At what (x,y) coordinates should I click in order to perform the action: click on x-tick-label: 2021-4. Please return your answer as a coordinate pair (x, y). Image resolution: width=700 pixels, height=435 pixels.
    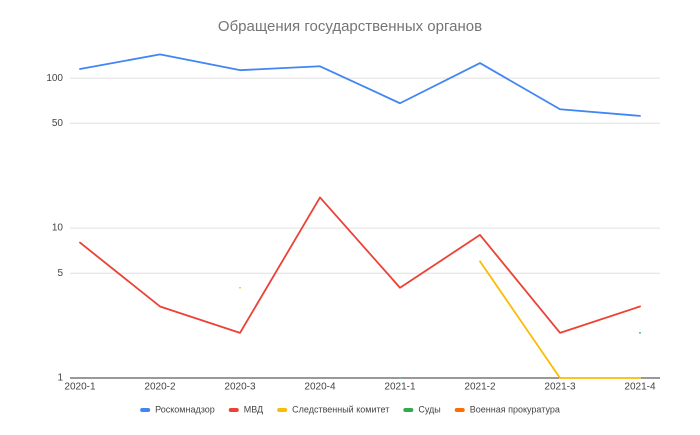
    Looking at the image, I should click on (640, 387).